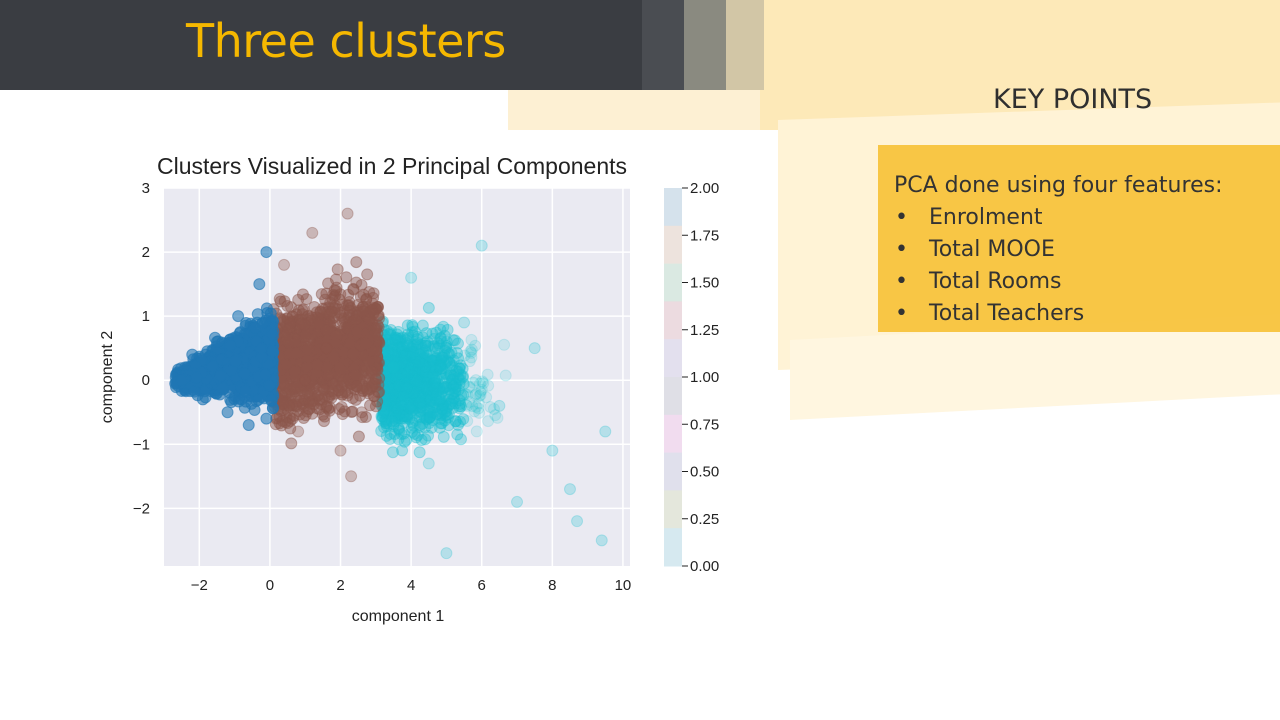 This screenshot has height=720, width=1280. What do you see at coordinates (1073, 99) in the screenshot?
I see `key-points-heading: KEY POINTS` at bounding box center [1073, 99].